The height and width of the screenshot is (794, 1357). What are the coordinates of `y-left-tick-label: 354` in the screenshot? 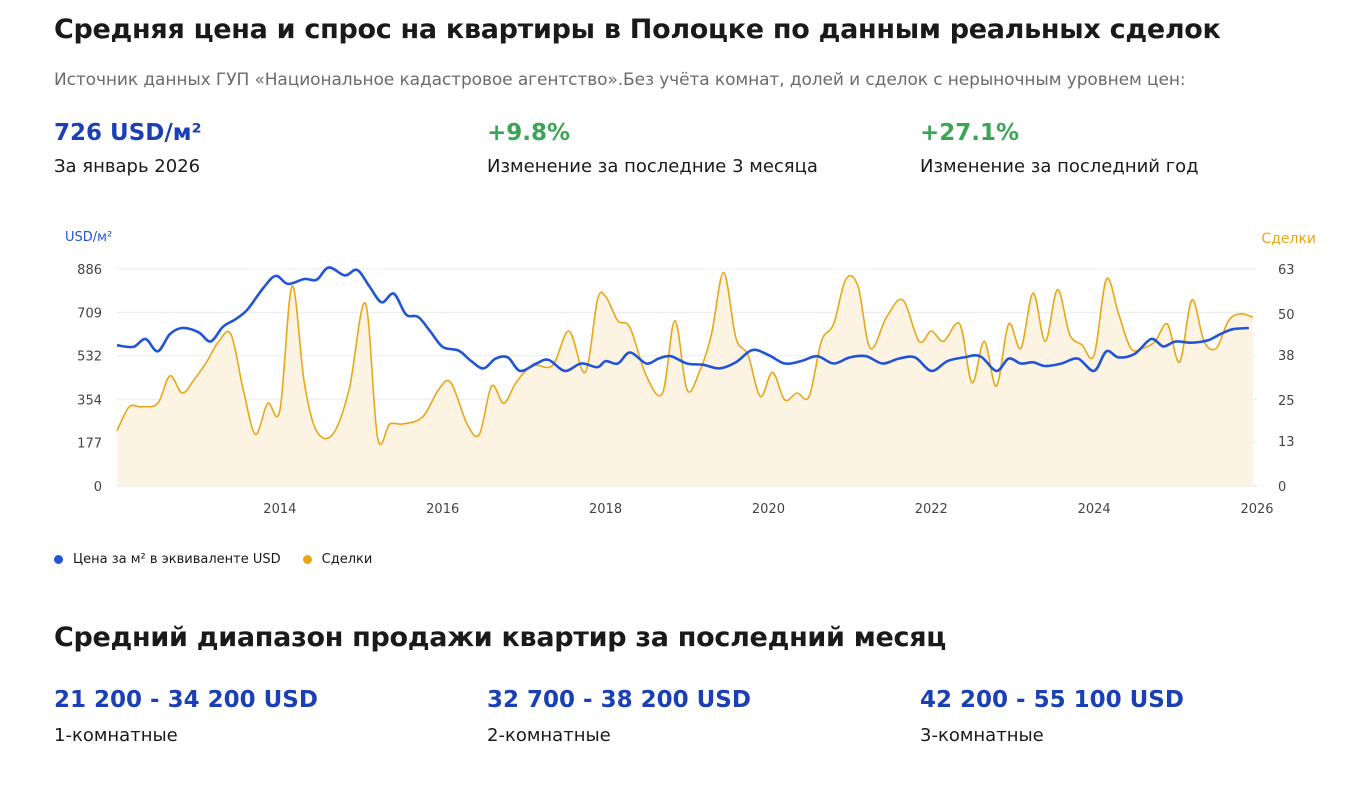 It's located at (89, 400).